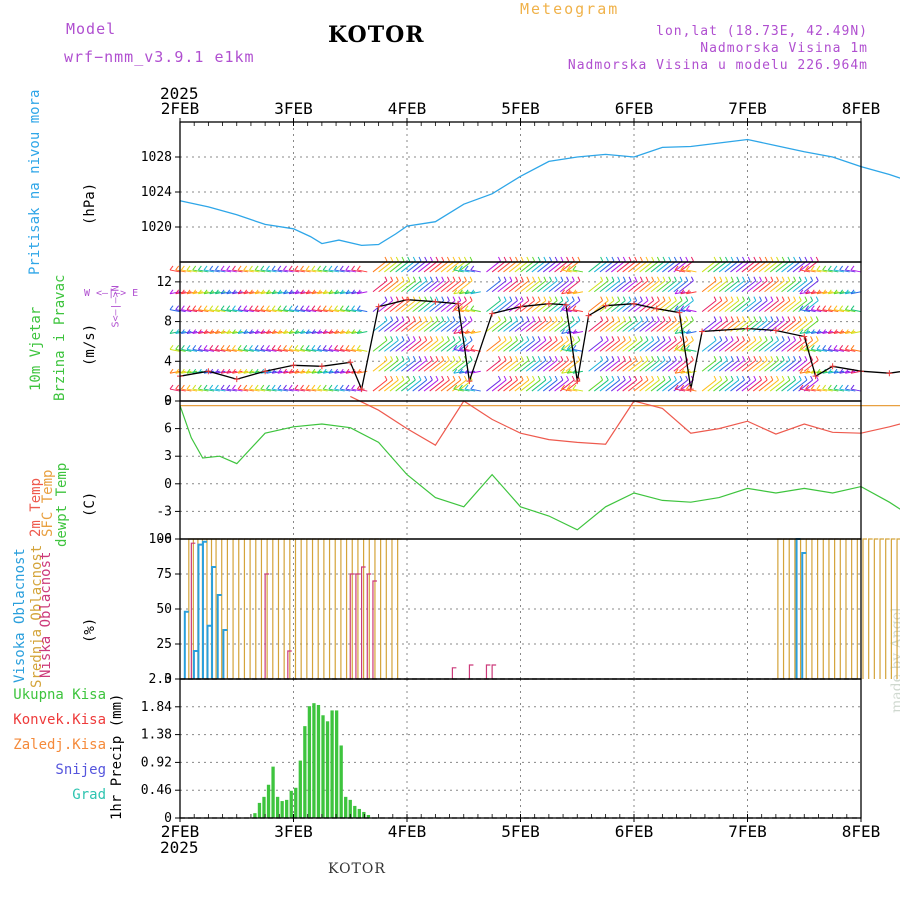  What do you see at coordinates (309, 762) in the screenshot?
I see `precip-bar` at bounding box center [309, 762].